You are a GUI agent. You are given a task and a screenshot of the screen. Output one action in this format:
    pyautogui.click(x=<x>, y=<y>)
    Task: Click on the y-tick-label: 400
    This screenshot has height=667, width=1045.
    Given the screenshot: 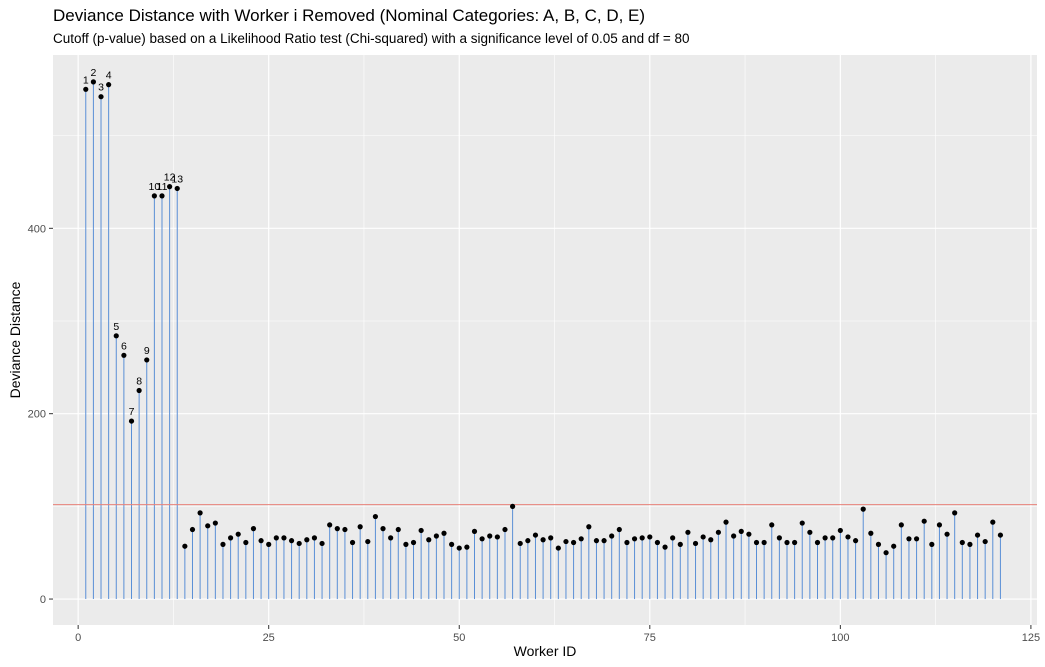 What is the action you would take?
    pyautogui.click(x=37, y=229)
    